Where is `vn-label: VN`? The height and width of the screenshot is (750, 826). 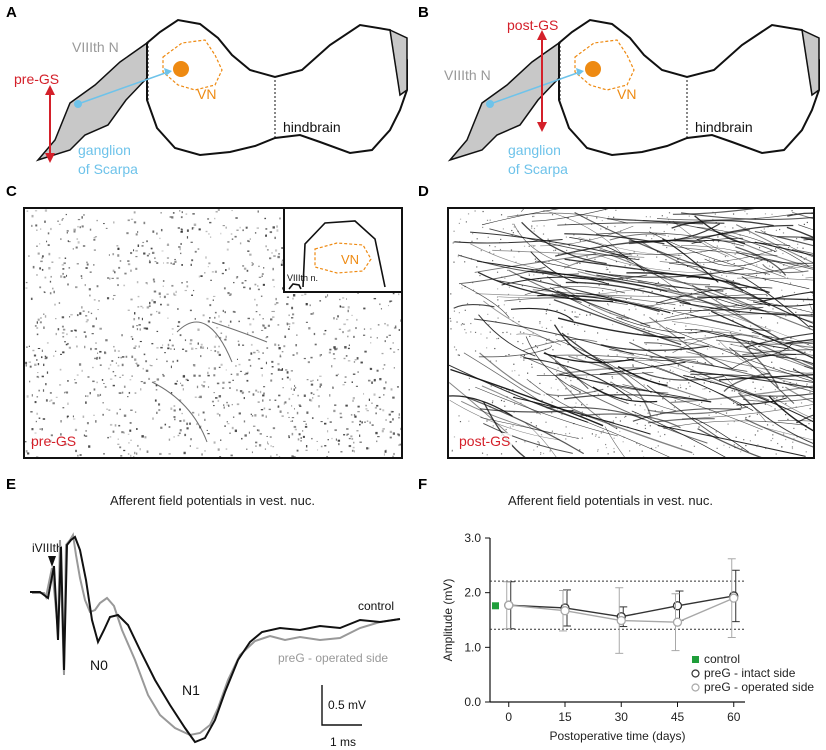 vn-label: VN is located at coordinates (206, 94).